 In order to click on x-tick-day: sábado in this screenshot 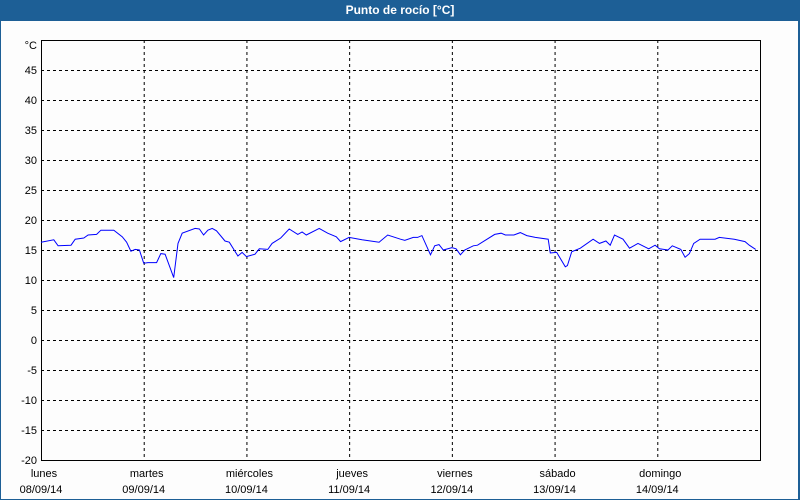, I will do `click(558, 474)`.